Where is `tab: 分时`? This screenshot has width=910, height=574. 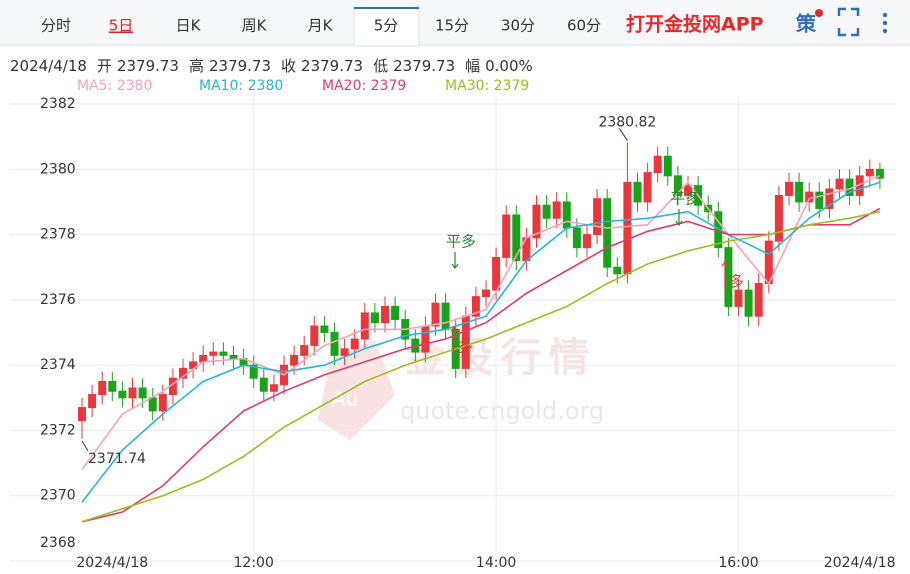 tab: 分时 is located at coordinates (56, 26).